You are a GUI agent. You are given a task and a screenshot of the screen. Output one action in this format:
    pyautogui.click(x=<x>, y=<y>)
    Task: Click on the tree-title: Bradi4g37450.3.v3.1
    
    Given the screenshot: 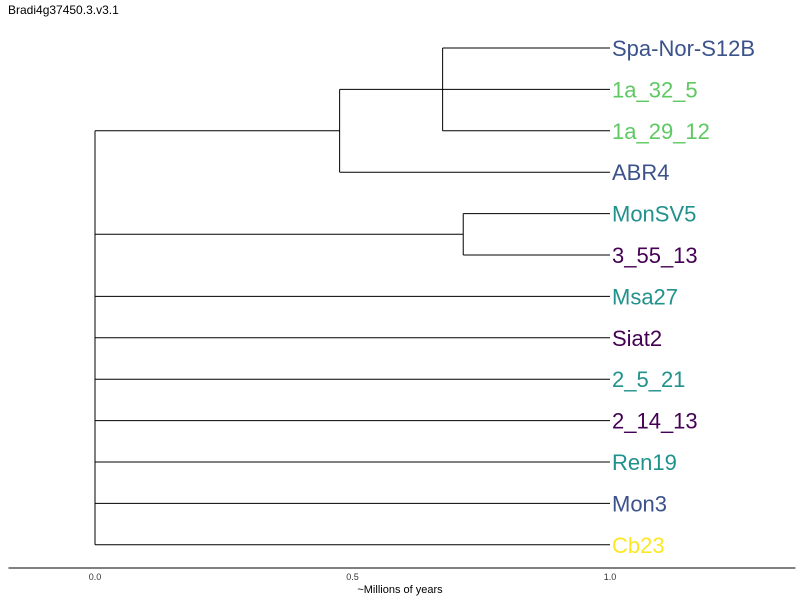 What is the action you would take?
    pyautogui.click(x=63, y=10)
    